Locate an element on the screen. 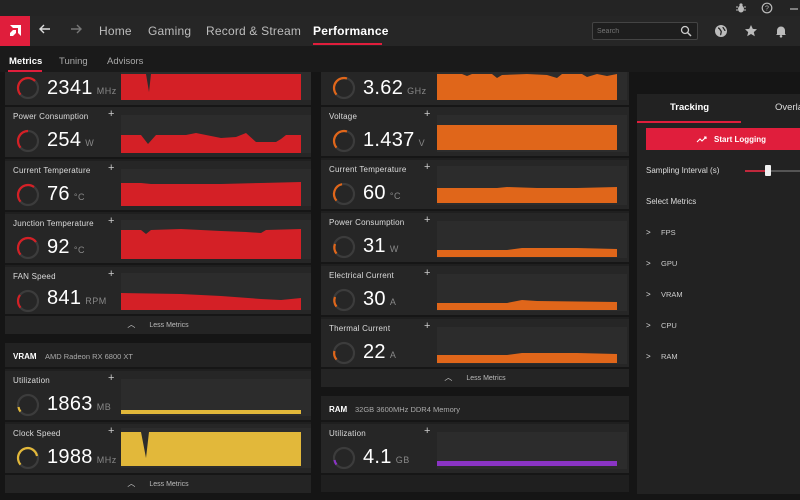  metric-group-fps: > FPS is located at coordinates (661, 232).